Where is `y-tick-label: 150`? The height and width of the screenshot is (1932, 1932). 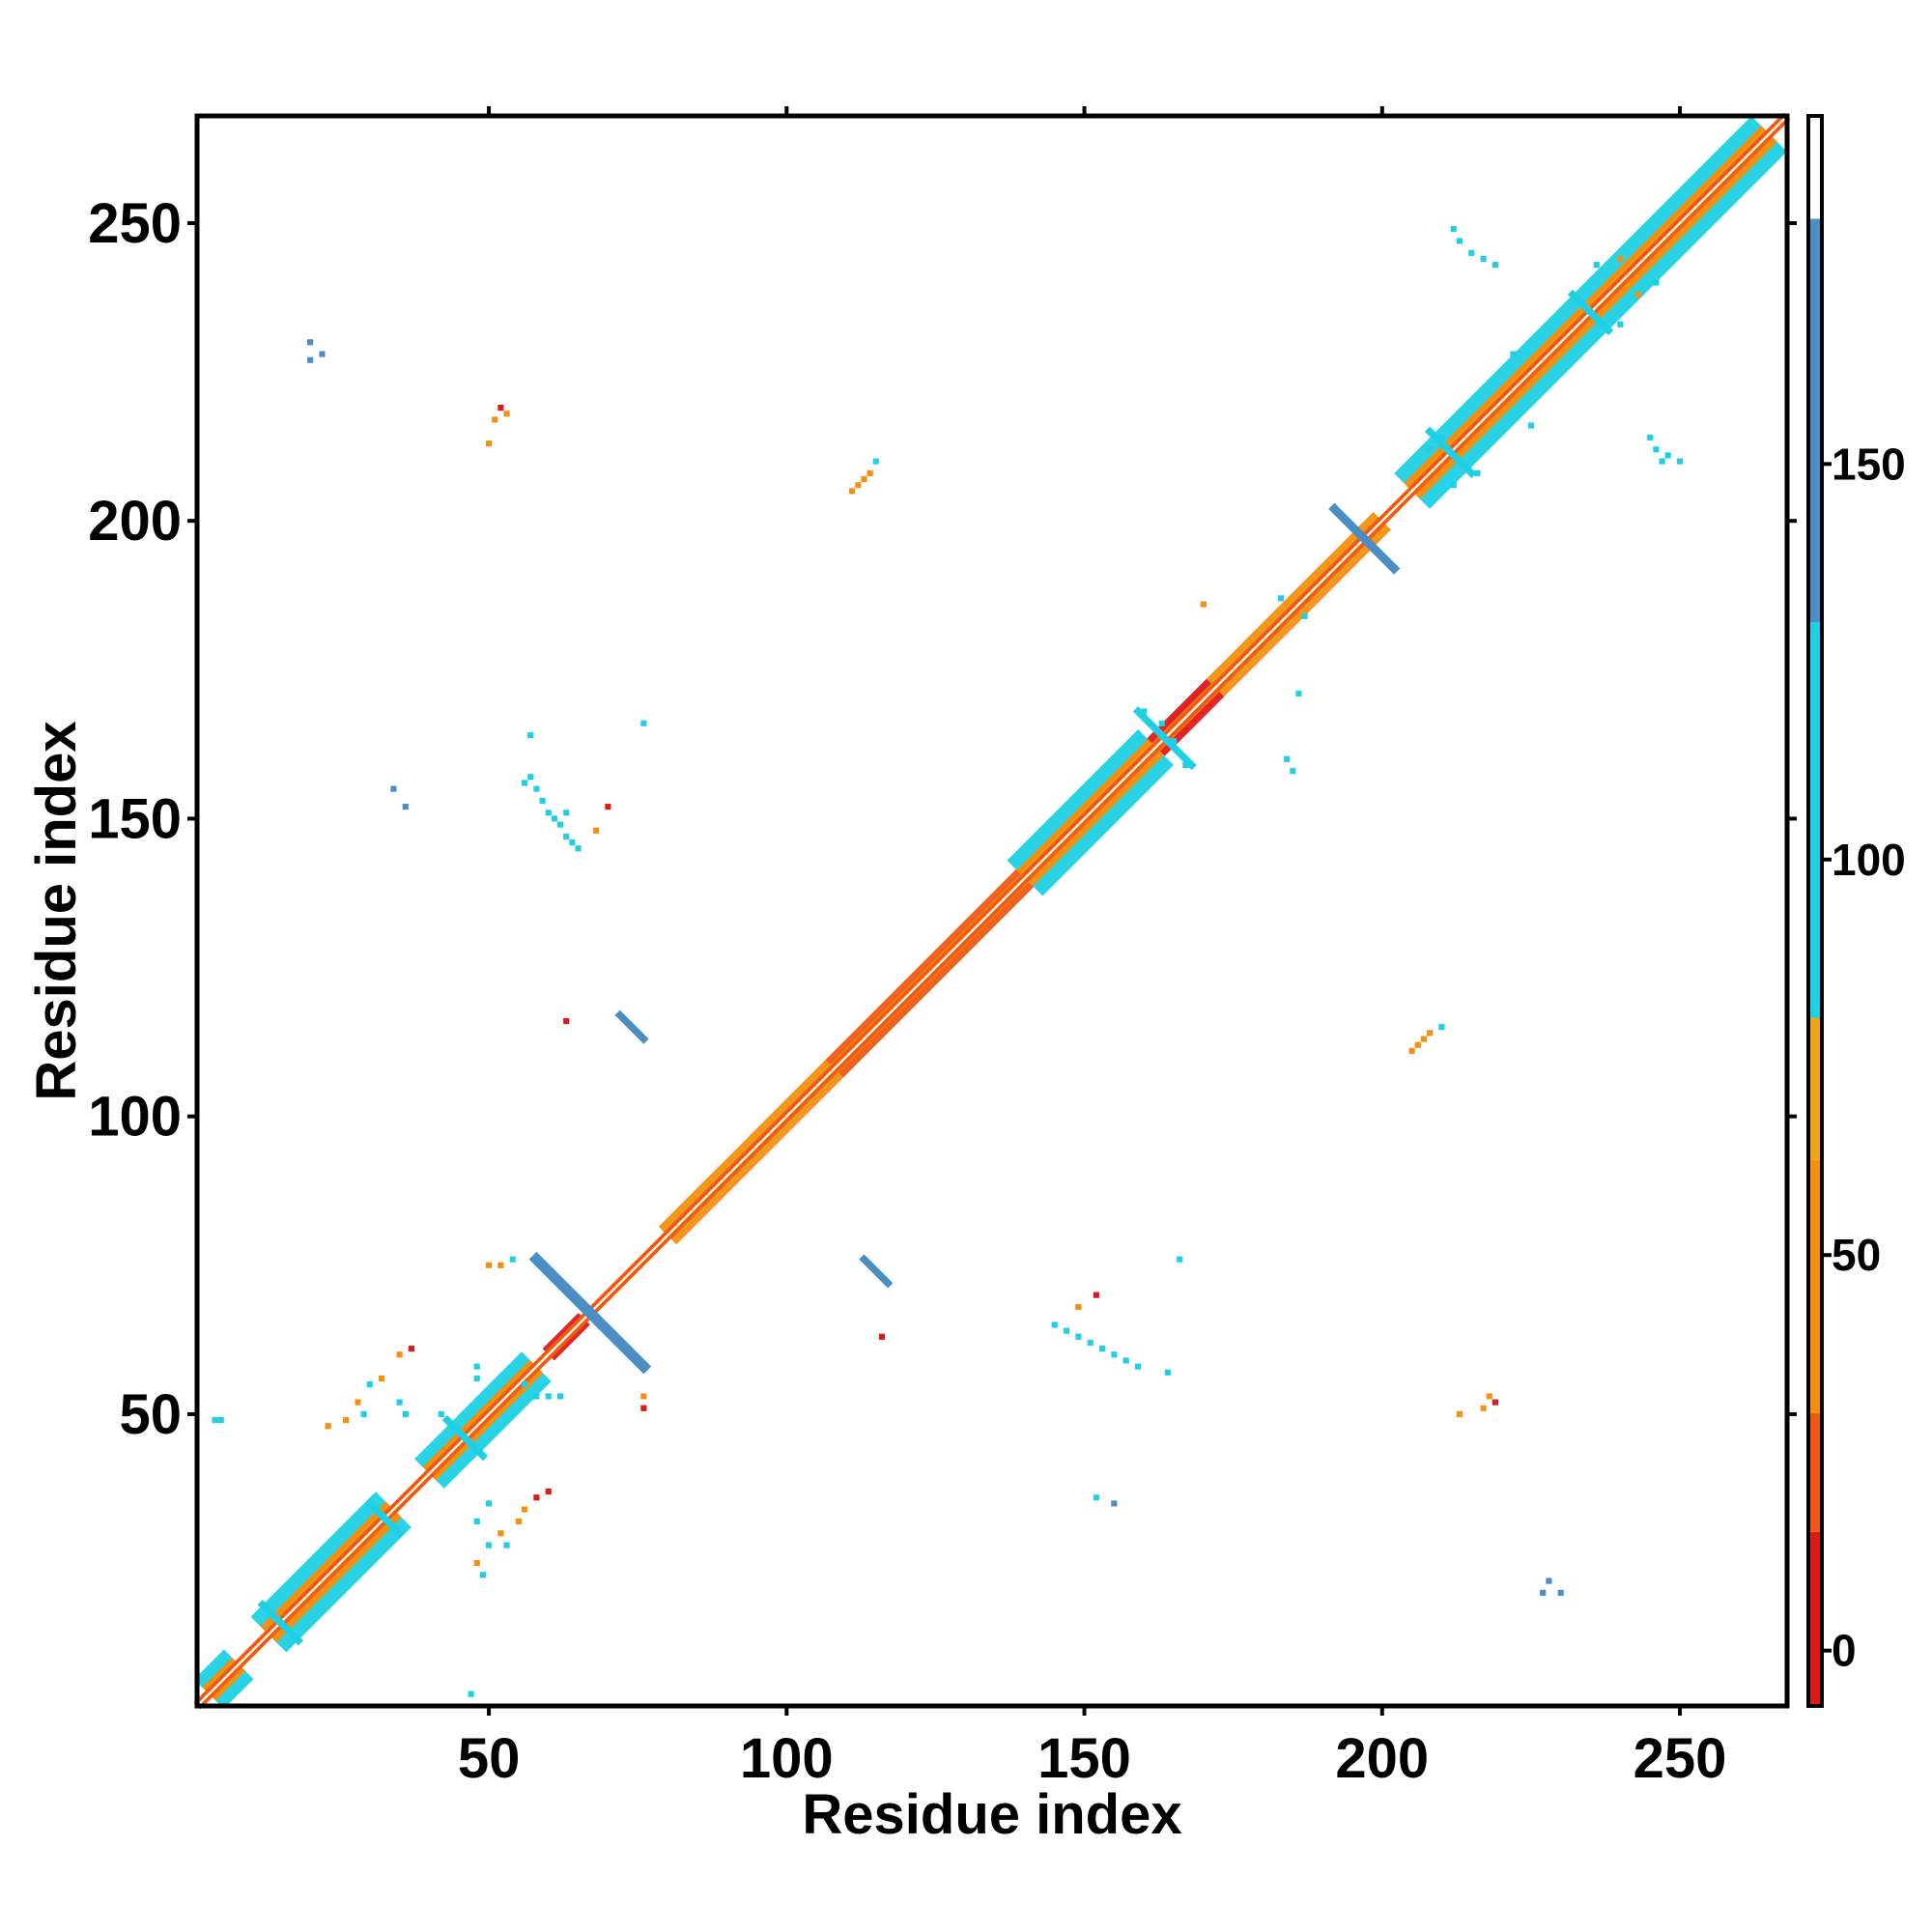
y-tick-label: 150 is located at coordinates (135, 818).